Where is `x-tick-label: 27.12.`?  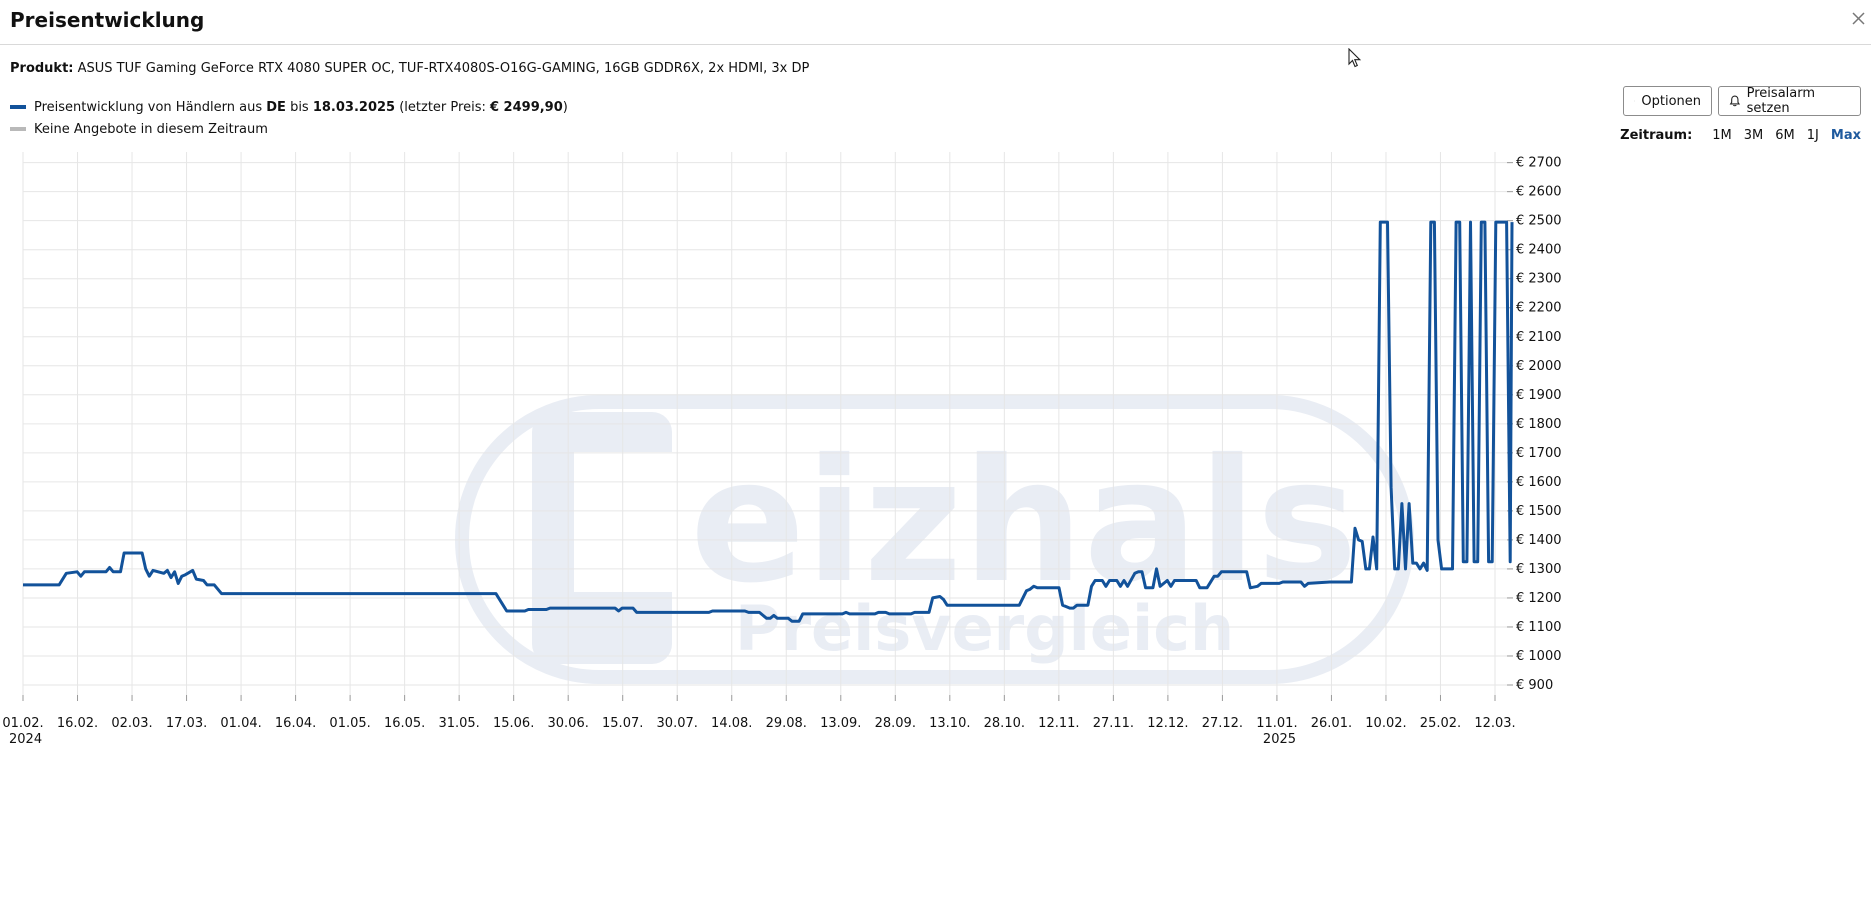 x-tick-label: 27.12. is located at coordinates (1222, 723).